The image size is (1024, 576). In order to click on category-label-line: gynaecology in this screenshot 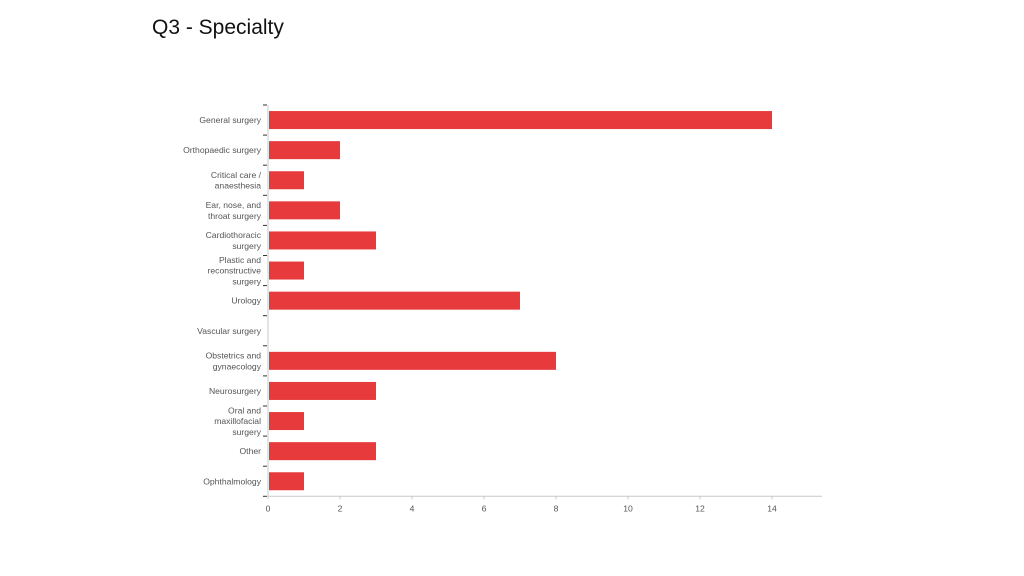, I will do `click(237, 366)`.